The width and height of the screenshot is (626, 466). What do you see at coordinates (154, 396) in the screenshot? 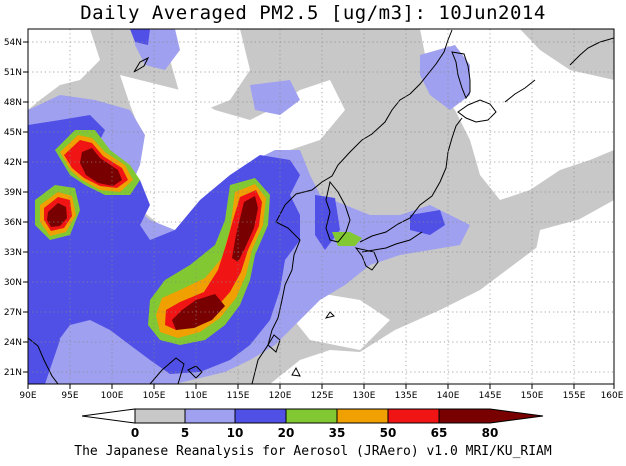
I see `lon-label: 105E` at bounding box center [154, 396].